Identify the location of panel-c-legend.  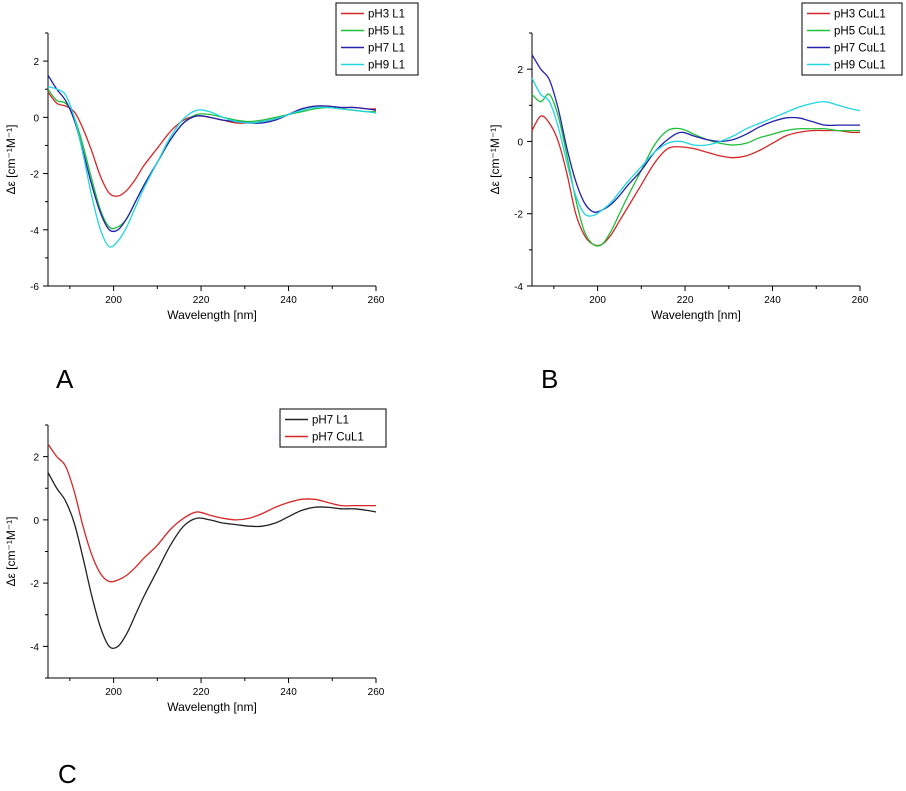
(333, 428).